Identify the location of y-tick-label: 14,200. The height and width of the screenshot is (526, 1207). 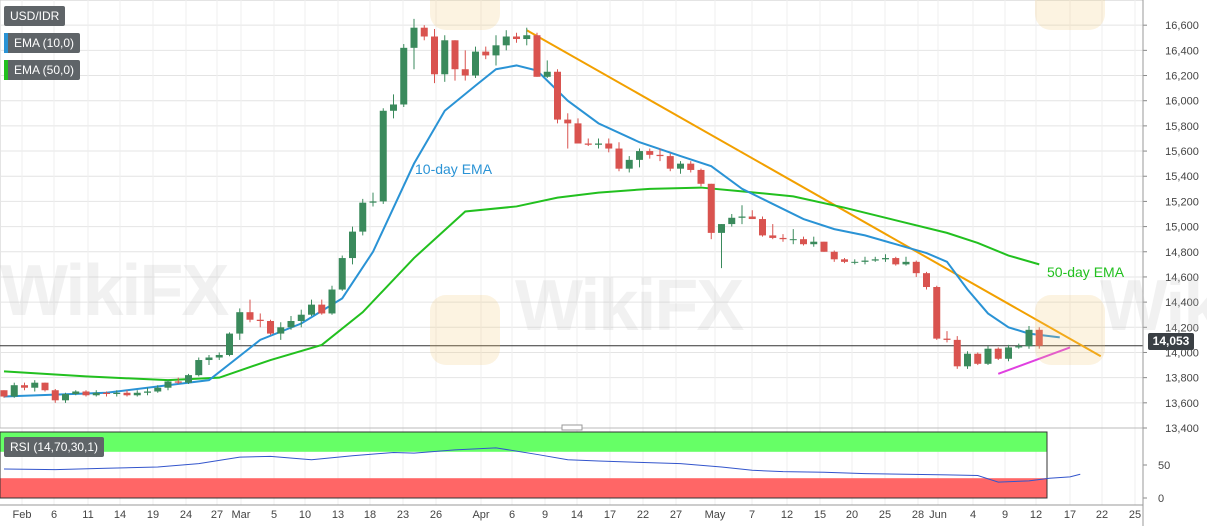
(1182, 328).